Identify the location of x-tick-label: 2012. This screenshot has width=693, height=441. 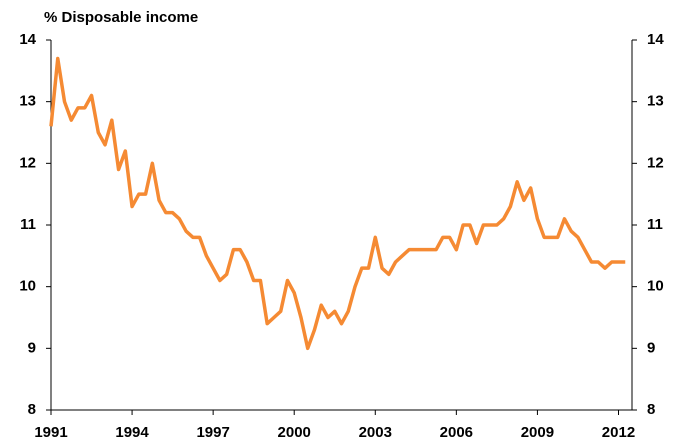
(618, 432).